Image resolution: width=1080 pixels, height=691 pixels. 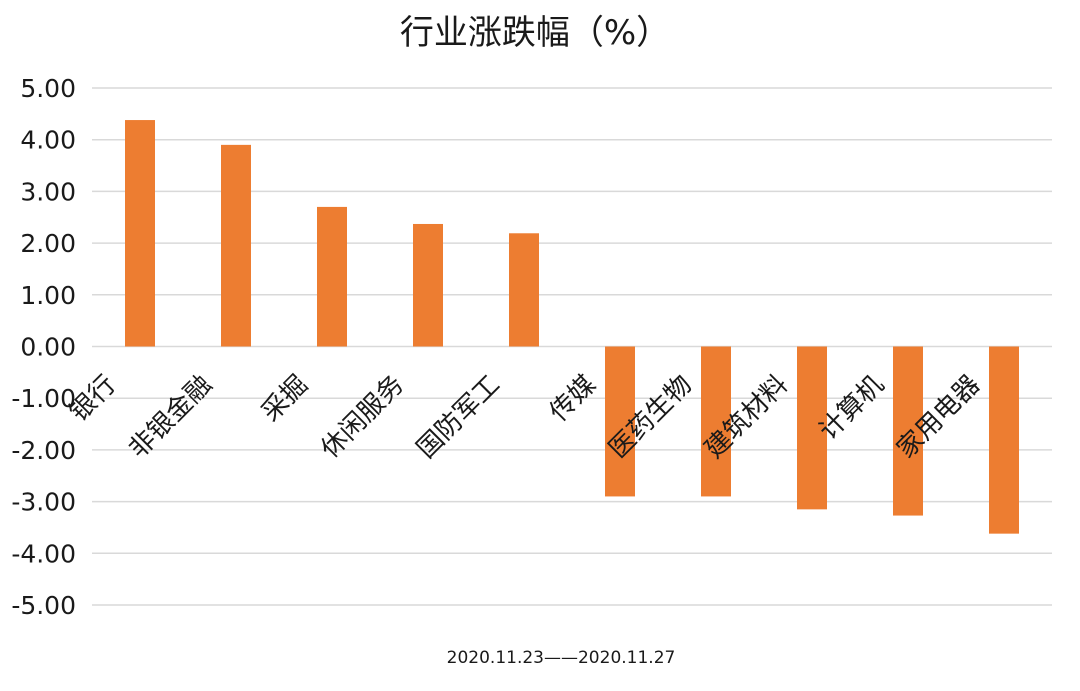 What do you see at coordinates (561, 658) in the screenshot?
I see `x-axis-title: 2020.11.23——2020.11.27` at bounding box center [561, 658].